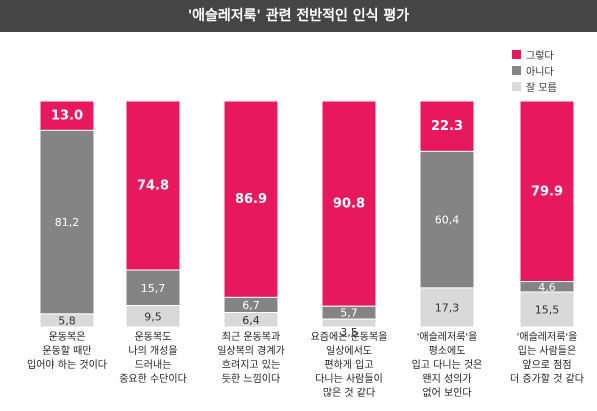  What do you see at coordinates (153, 288) in the screenshot?
I see `data-label-2-2: 15,7` at bounding box center [153, 288].